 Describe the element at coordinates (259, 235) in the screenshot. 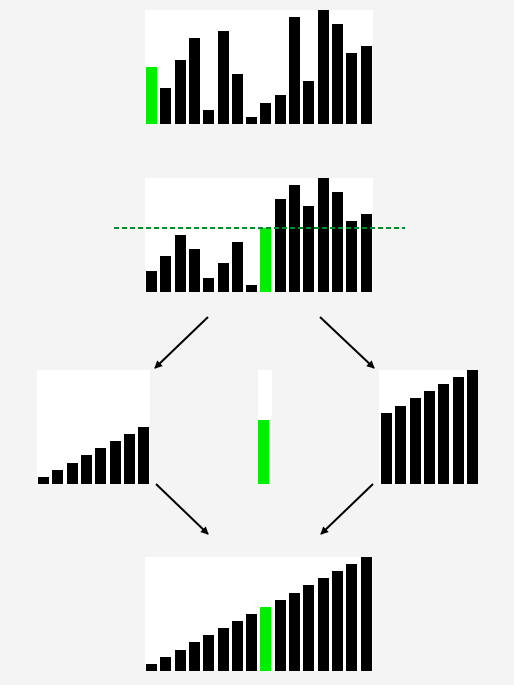

I see `partitioned-array-panel` at that location.